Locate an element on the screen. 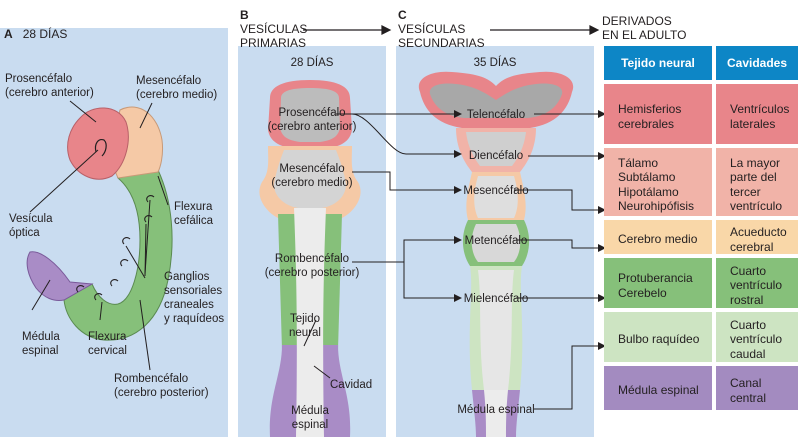 The image size is (800, 437). b-rhombencephalon-label: Rombencéfalo (cerebro posterior) is located at coordinates (312, 266).